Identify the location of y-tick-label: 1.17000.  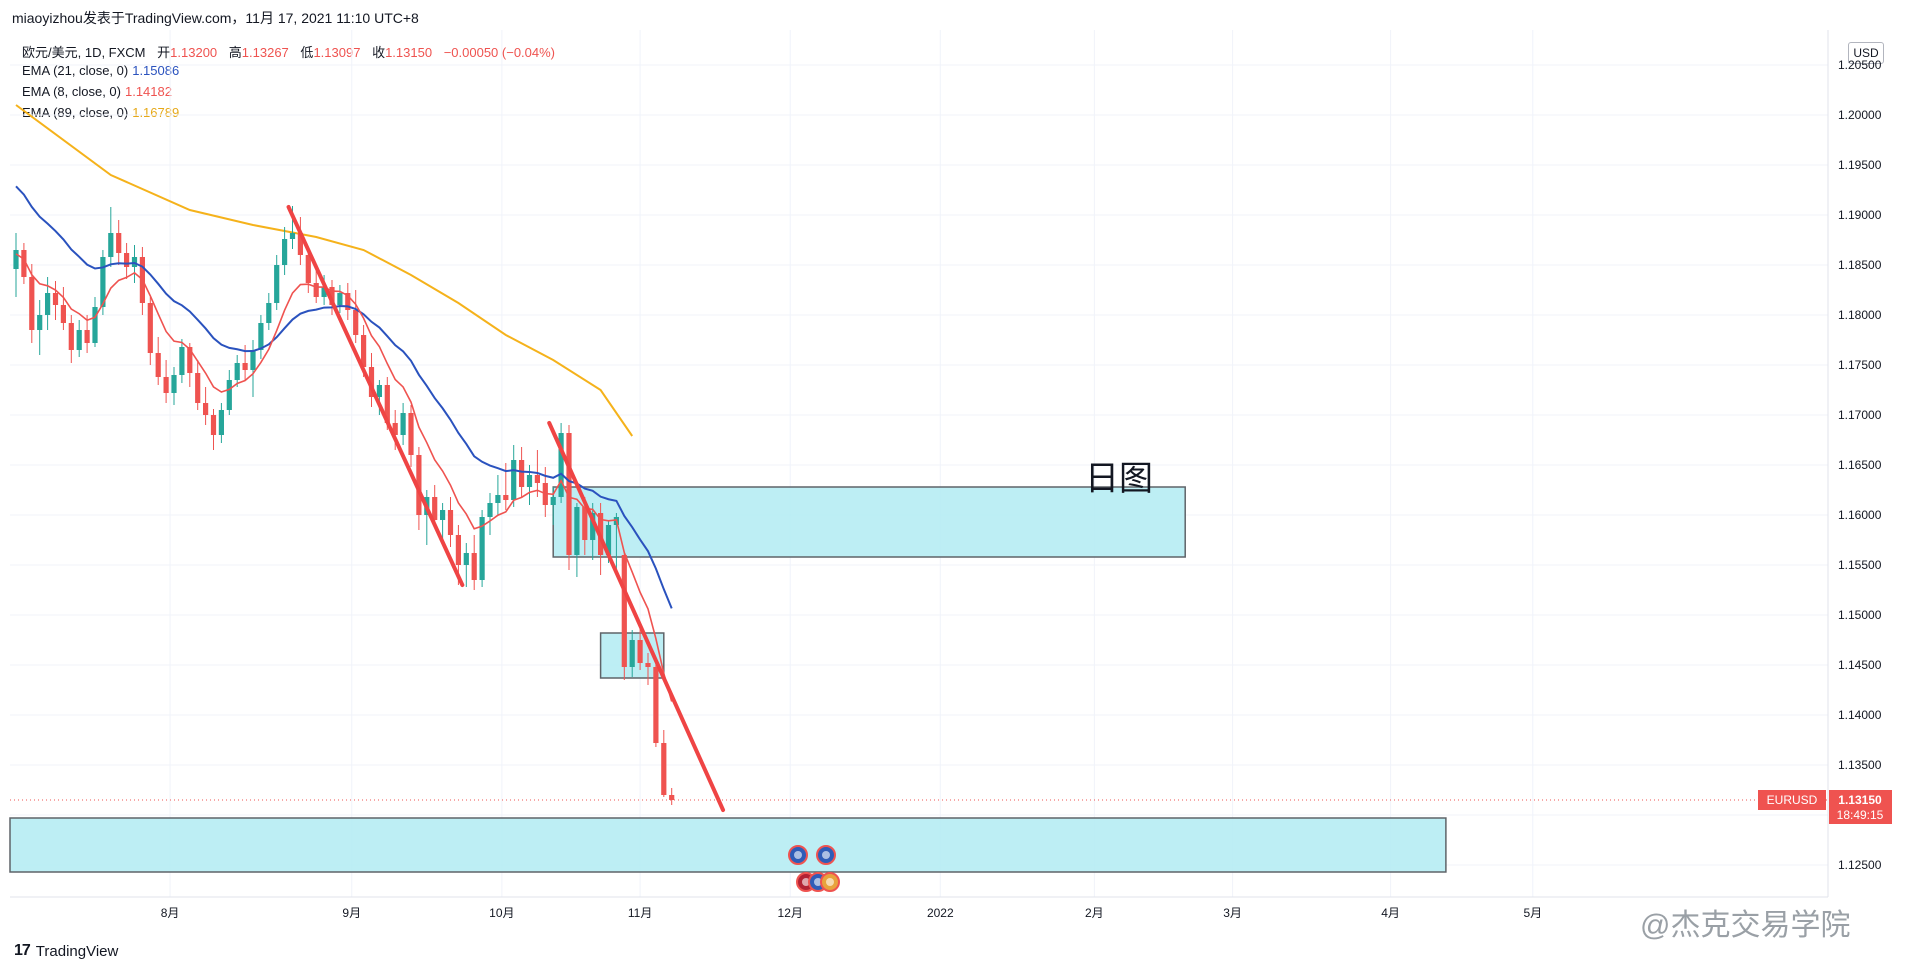
(1860, 415).